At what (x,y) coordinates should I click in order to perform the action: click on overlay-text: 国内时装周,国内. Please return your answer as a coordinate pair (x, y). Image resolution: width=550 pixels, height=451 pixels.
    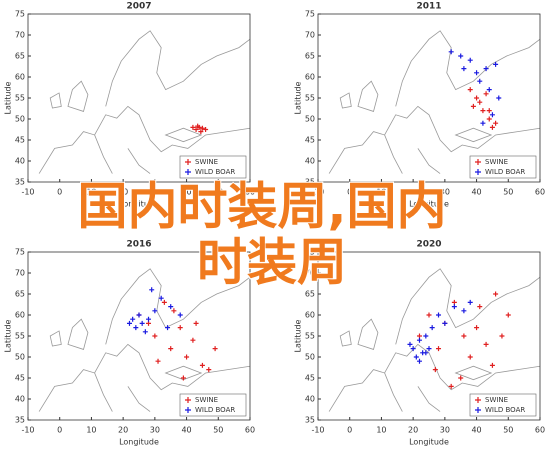
    Looking at the image, I should click on (262, 207).